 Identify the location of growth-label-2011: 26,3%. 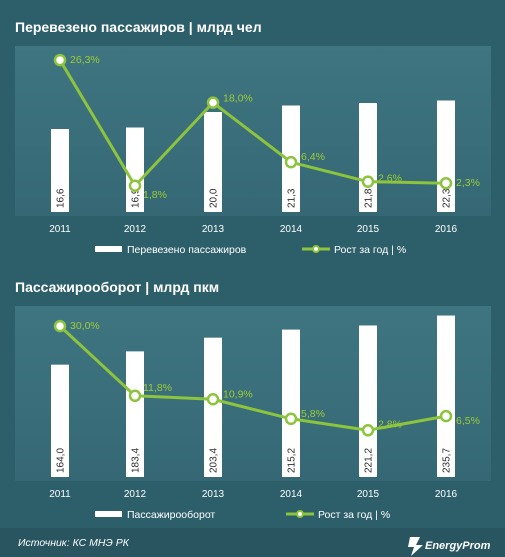
(85, 60).